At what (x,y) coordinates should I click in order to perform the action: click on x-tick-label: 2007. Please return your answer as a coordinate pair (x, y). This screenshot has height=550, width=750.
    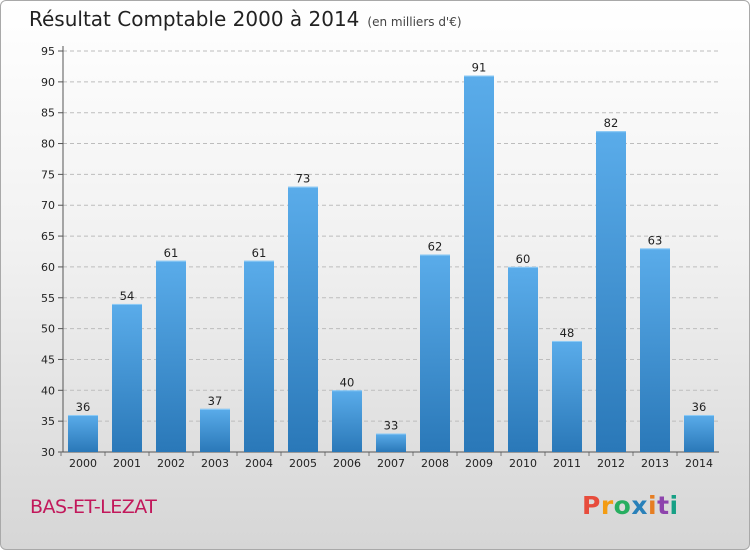
    Looking at the image, I should click on (391, 463).